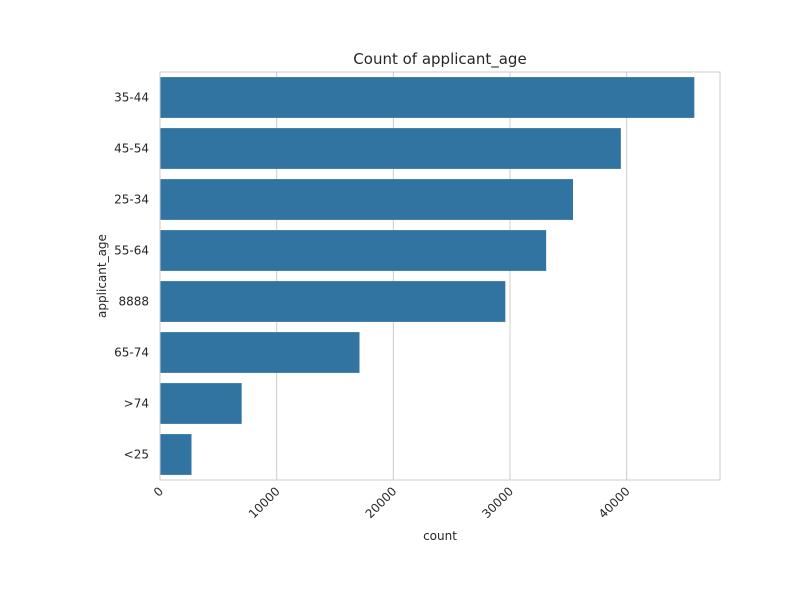 Image resolution: width=800 pixels, height=600 pixels. What do you see at coordinates (131, 149) in the screenshot?
I see `y-tick-label: 45-54` at bounding box center [131, 149].